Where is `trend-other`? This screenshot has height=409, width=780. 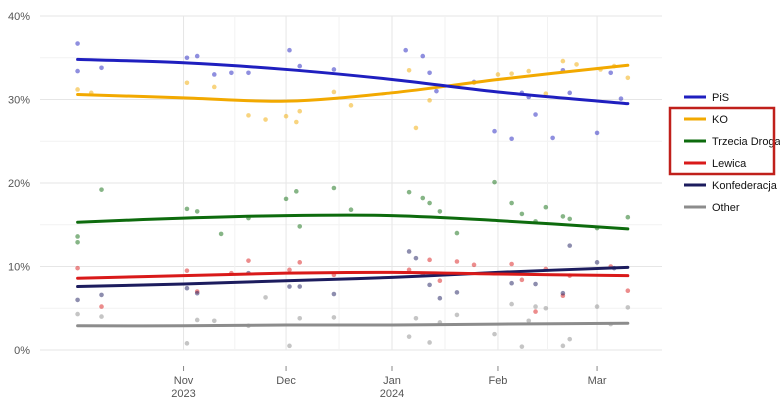
trend-other is located at coordinates (353, 324).